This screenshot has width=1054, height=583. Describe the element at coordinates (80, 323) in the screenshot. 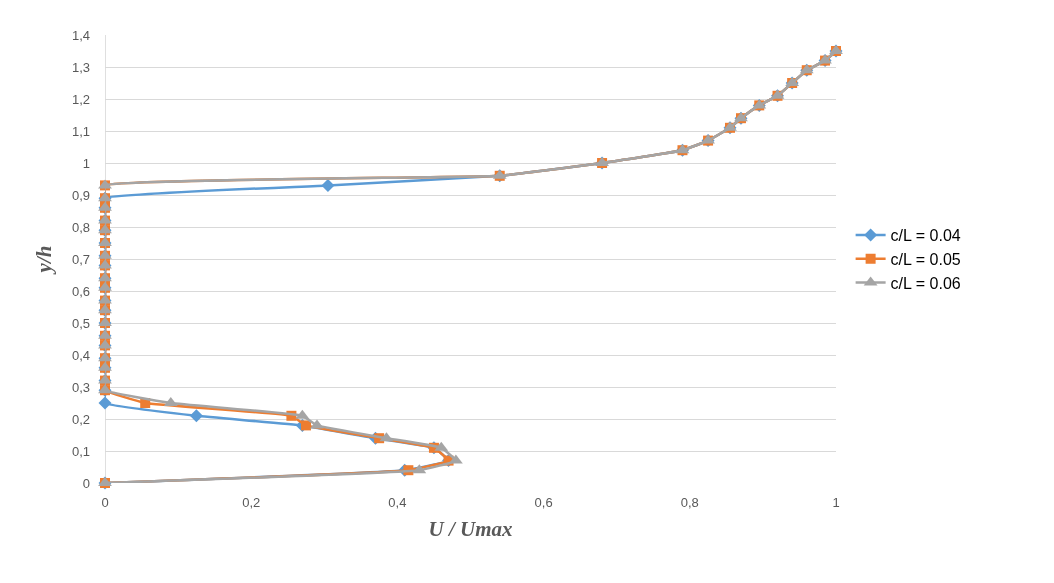

I see `y-tick-label: 0,5` at that location.